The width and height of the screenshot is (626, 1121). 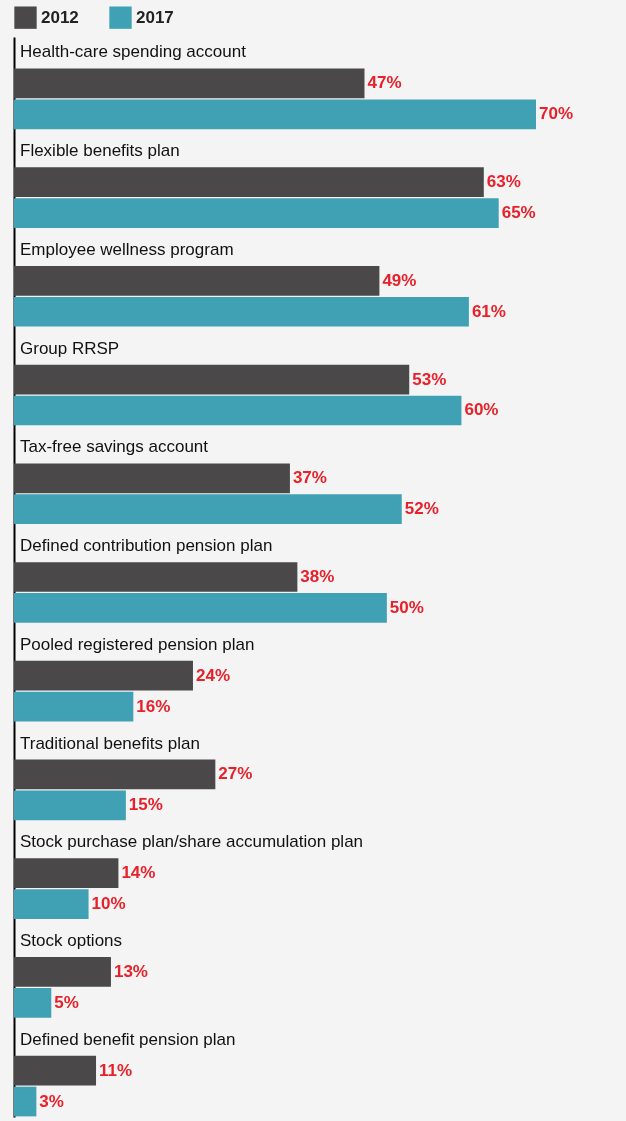 What do you see at coordinates (518, 213) in the screenshot?
I see `data-label: 65%` at bounding box center [518, 213].